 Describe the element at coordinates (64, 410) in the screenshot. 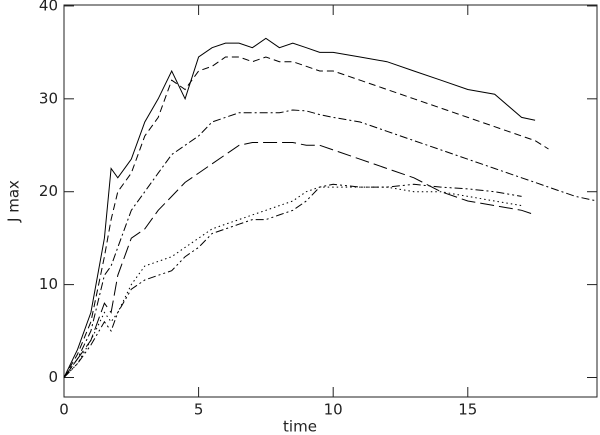

I see `x-tick-label: 0` at that location.